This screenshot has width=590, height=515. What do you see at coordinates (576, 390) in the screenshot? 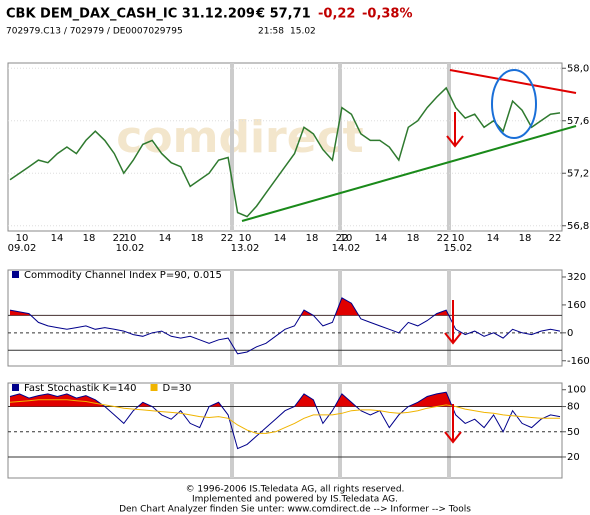
I see `y-tick-label: 100` at bounding box center [576, 390].